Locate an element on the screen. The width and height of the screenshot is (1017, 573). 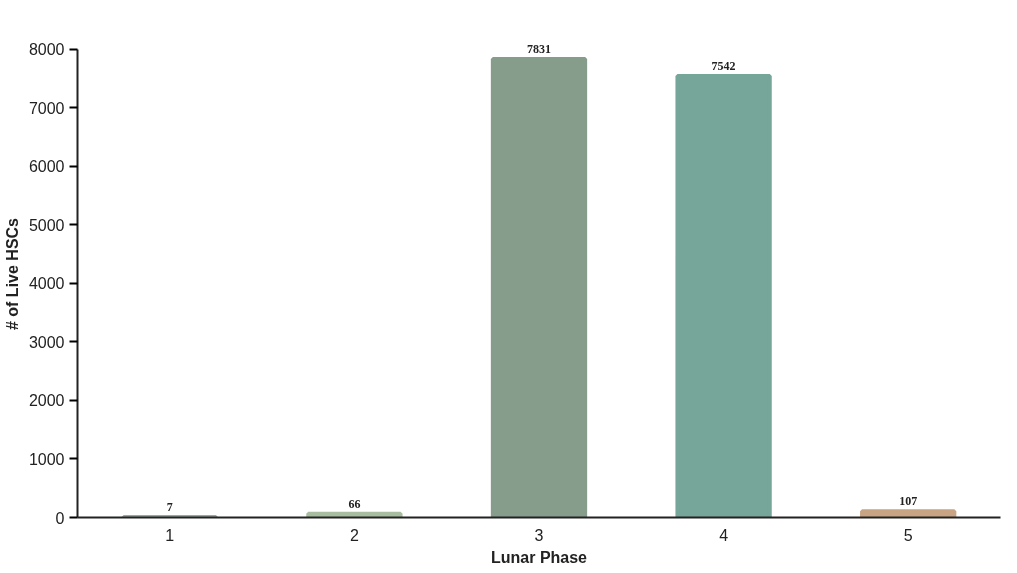
y-tick-label: 6000 is located at coordinates (46, 167).